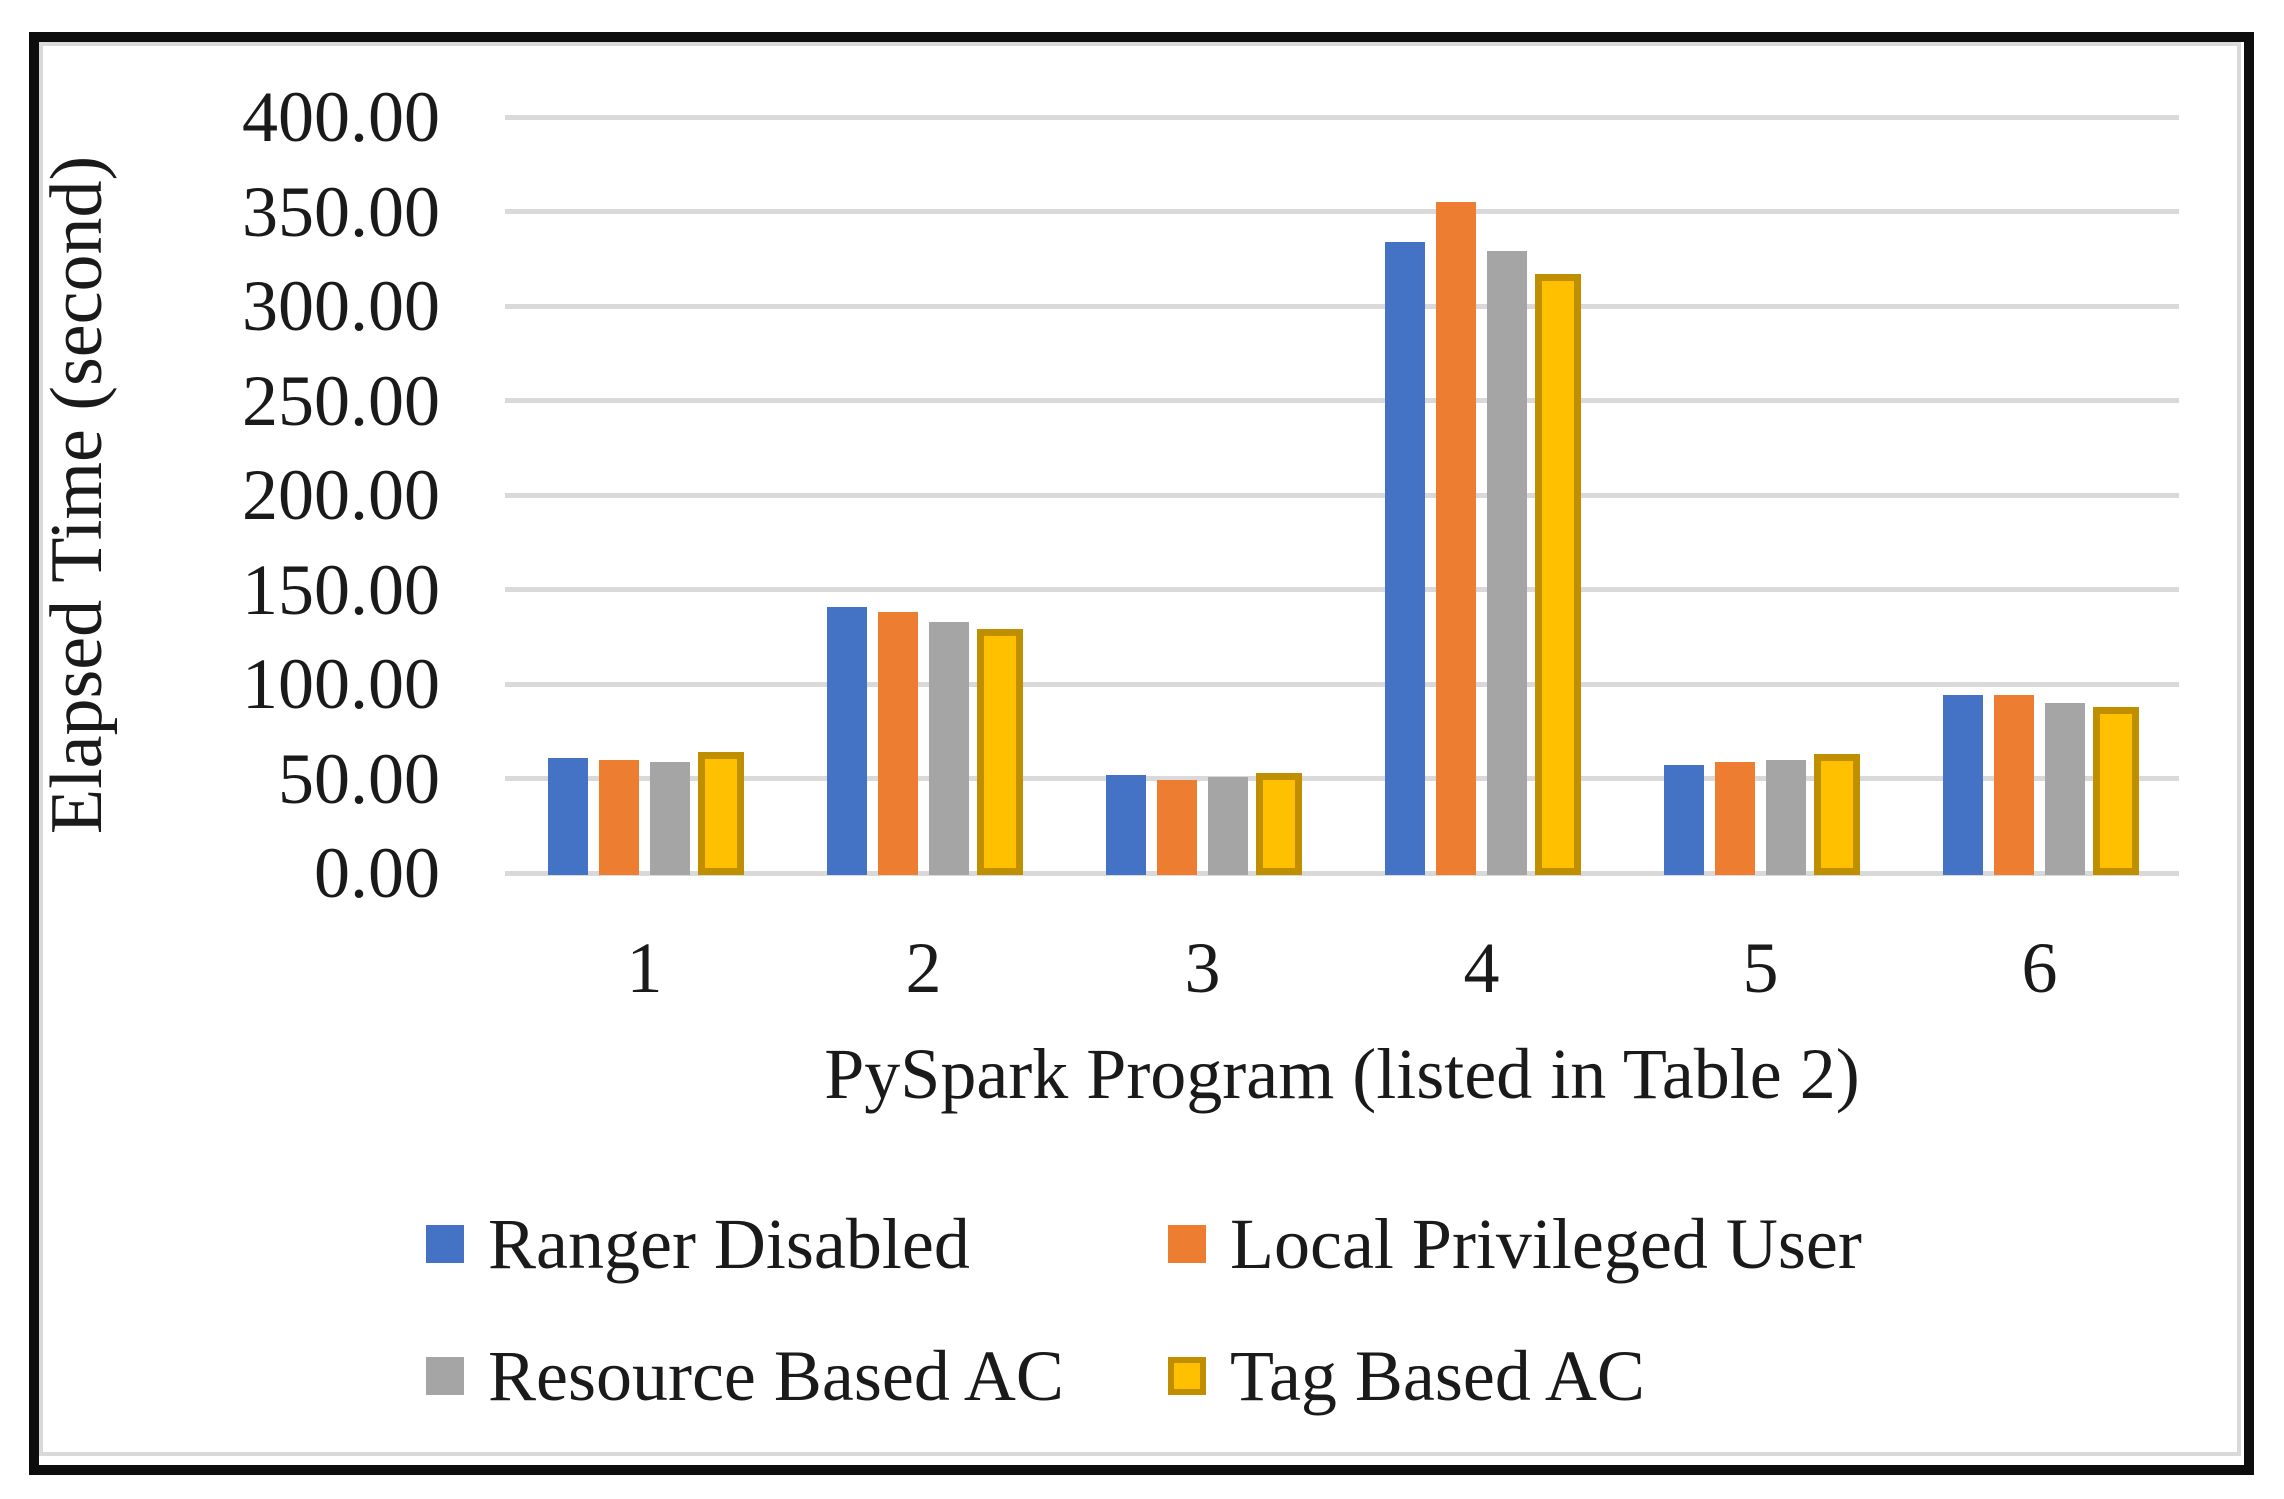 This screenshot has width=2284, height=1499. Describe the element at coordinates (77, 495) in the screenshot. I see `y-axis-title: Elapsed Time (second)` at that location.